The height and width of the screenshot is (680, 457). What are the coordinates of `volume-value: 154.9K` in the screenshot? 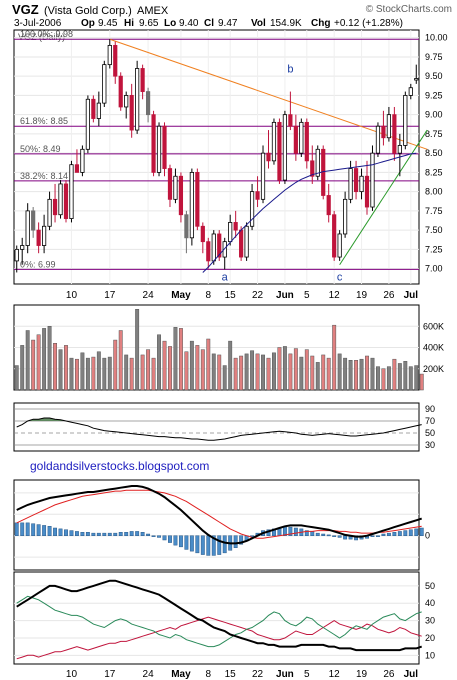 It's located at (286, 23).